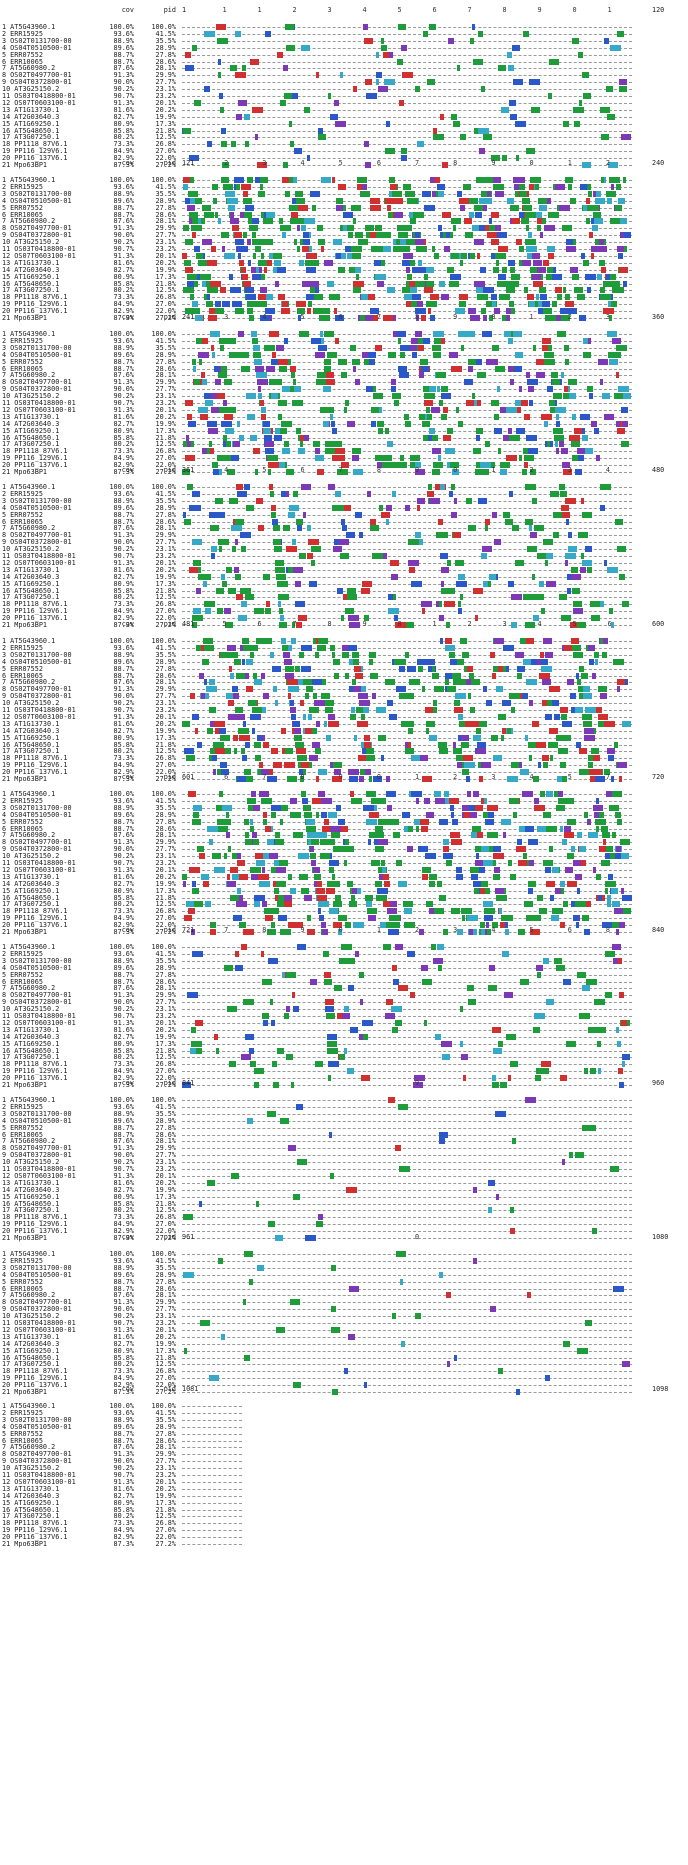 Image resolution: width=688 pixels, height=1865 pixels. What do you see at coordinates (344, 75) in the screenshot?
I see `sequence-row: 8 OS02T0497700-01 91.3% 29.9%` at bounding box center [344, 75].